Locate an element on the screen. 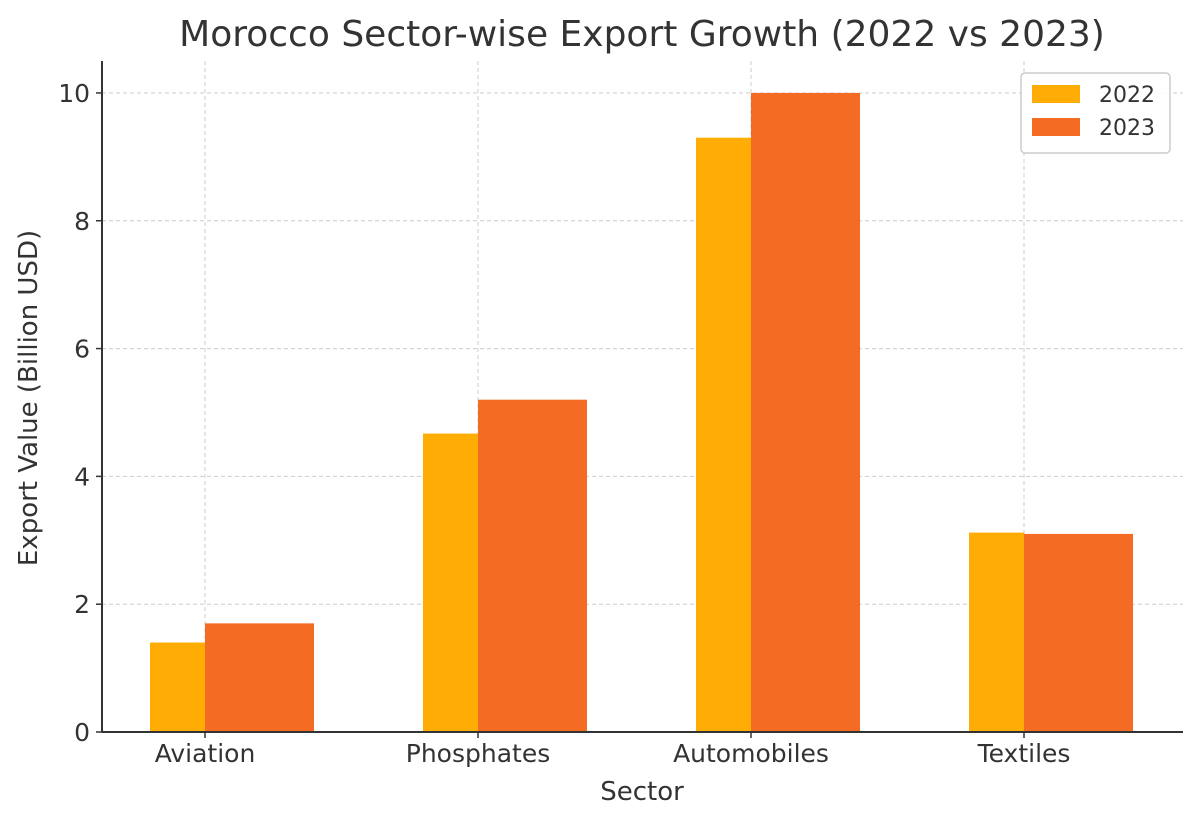 Image resolution: width=1200 pixels, height=825 pixels. legend-swatch-2022 is located at coordinates (1056, 94).